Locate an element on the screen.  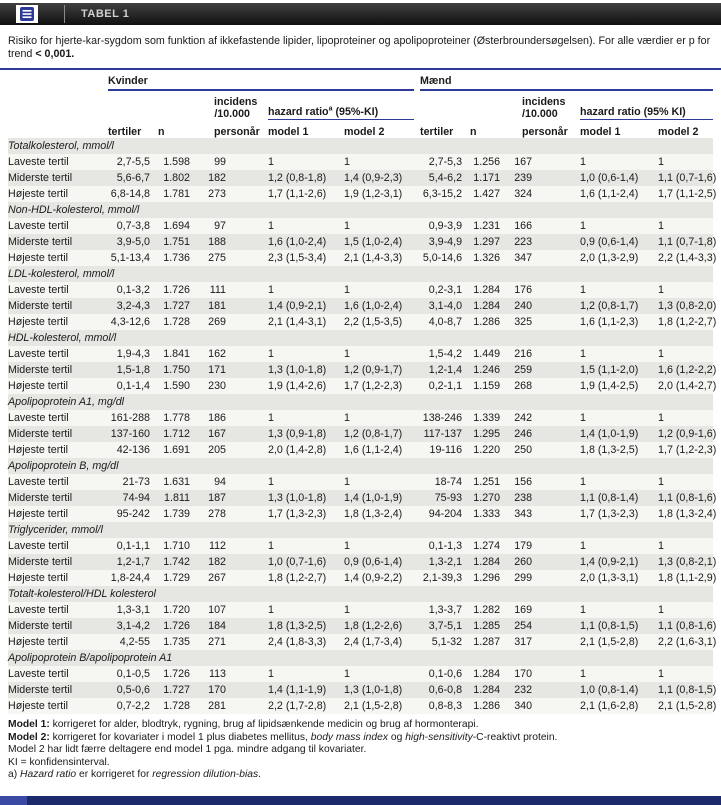
cell: 1.282 is located at coordinates (487, 610).